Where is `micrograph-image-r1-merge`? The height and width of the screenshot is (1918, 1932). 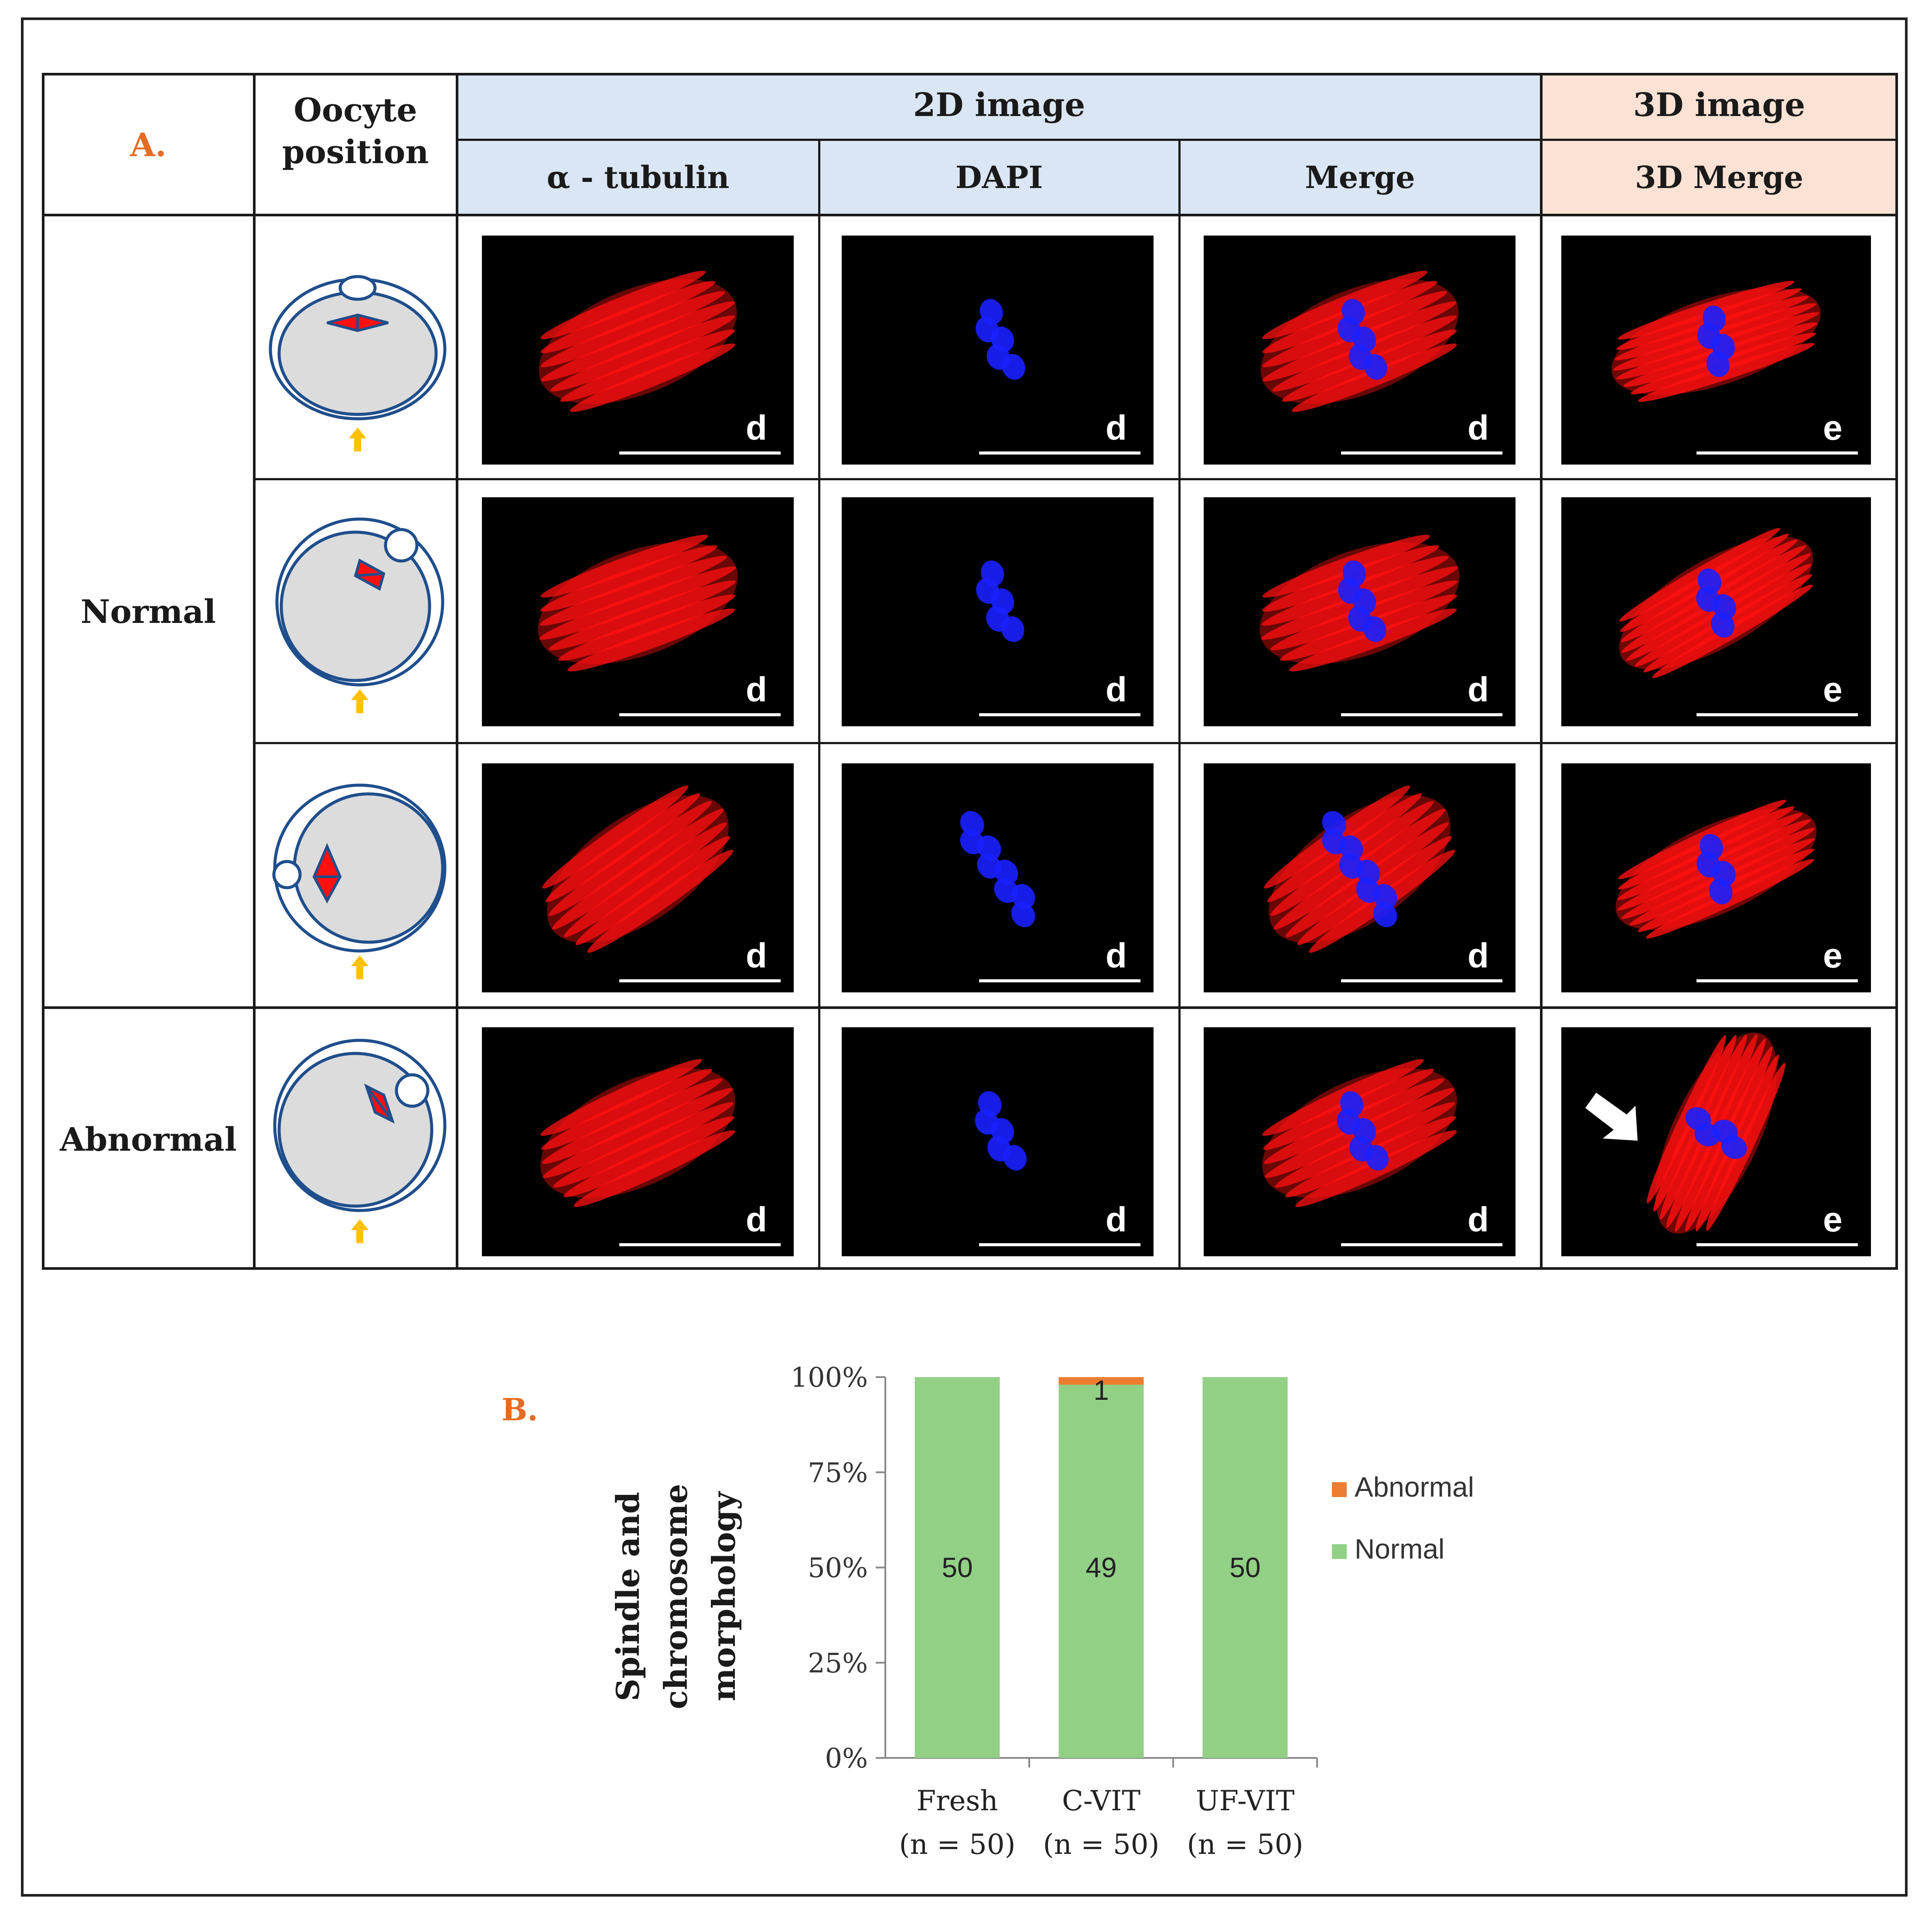 micrograph-image-r1-merge is located at coordinates (1359, 341).